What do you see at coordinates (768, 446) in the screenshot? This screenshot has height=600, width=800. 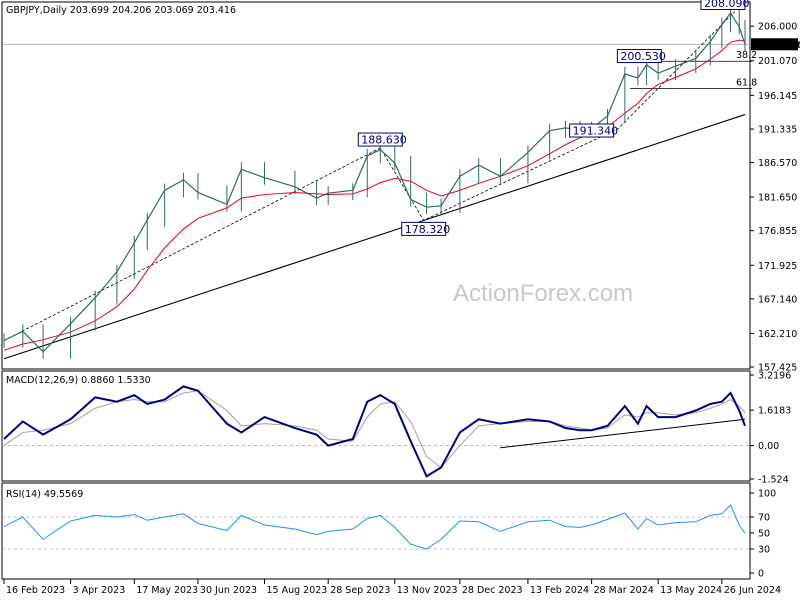 I see `macd-axis-label: 0.00` at bounding box center [768, 446].